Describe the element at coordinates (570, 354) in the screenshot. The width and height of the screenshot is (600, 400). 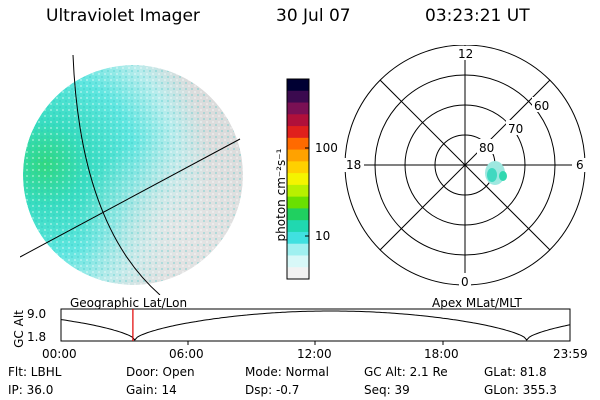
I see `altitude-xtick-2359: 23:59` at that location.